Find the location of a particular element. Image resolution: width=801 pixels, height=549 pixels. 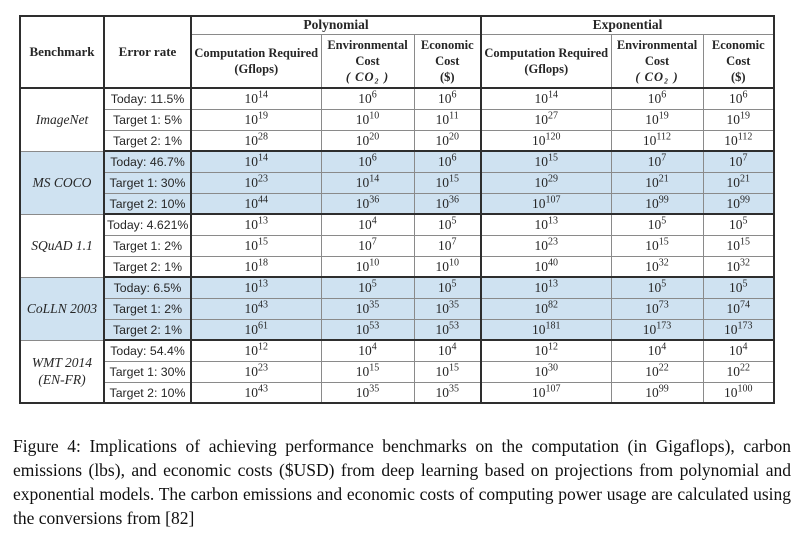

polynomial-environmental-cost-value: 1015 is located at coordinates (367, 371).